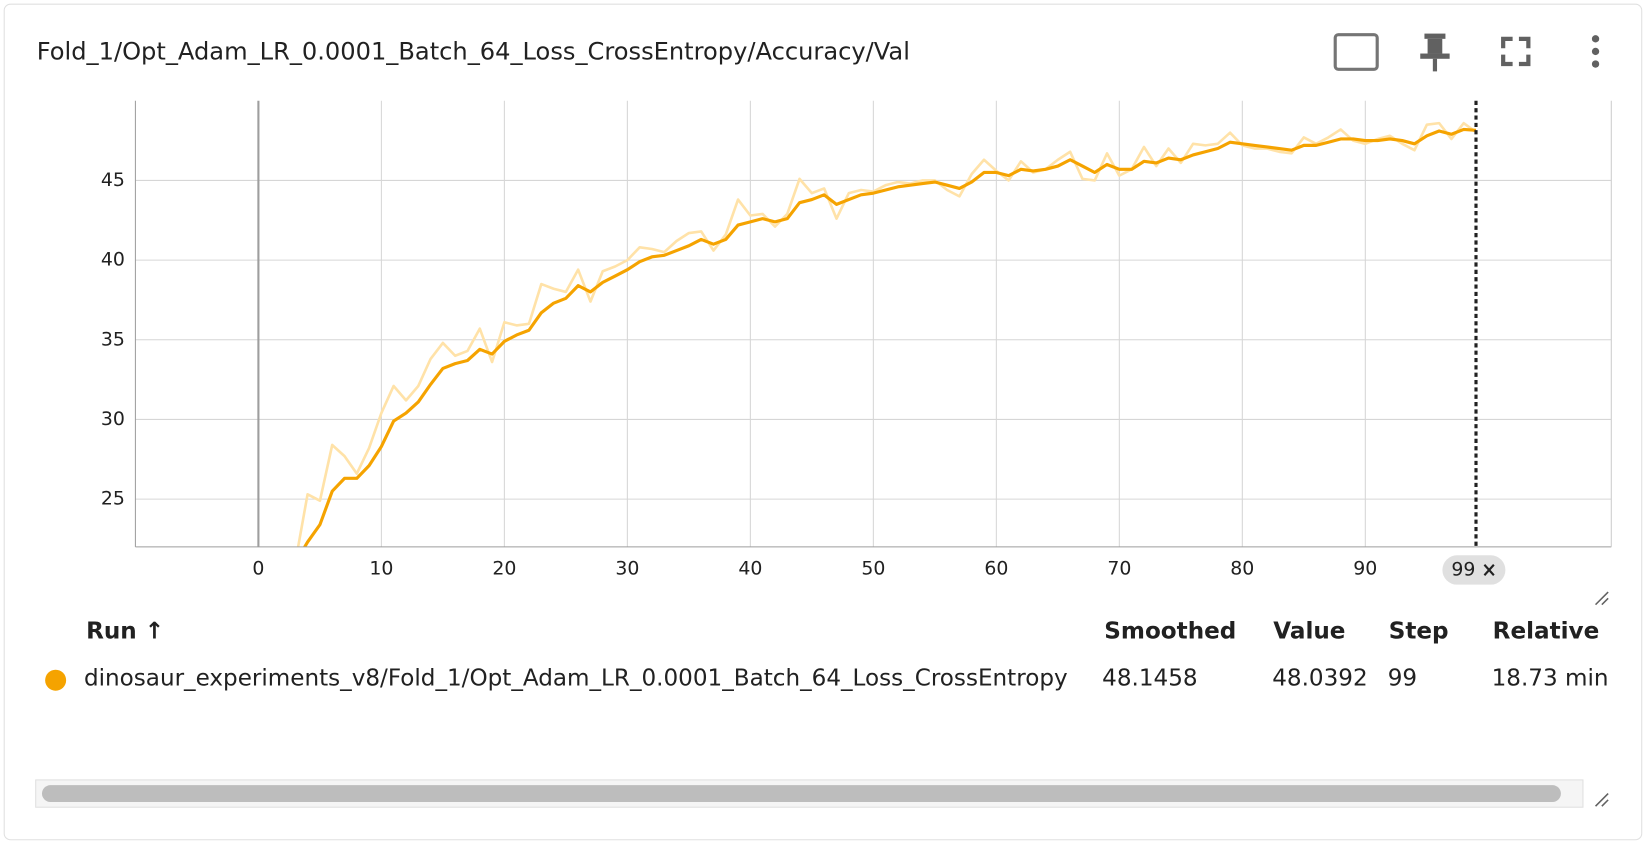  I want to click on table-header: Step, so click(1419, 631).